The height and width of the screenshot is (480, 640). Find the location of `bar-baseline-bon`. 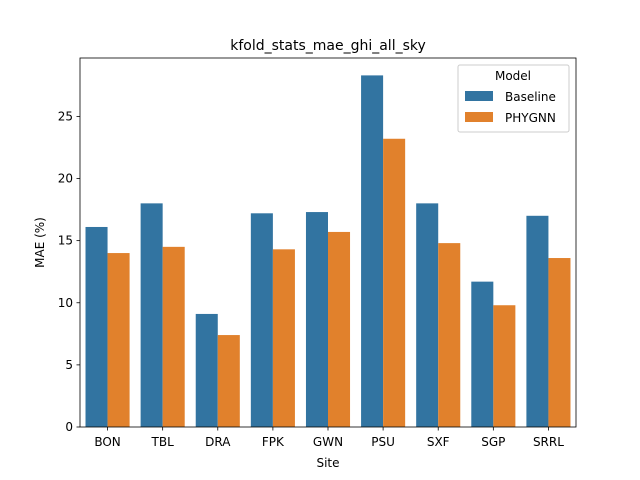

bar-baseline-bon is located at coordinates (96, 326).